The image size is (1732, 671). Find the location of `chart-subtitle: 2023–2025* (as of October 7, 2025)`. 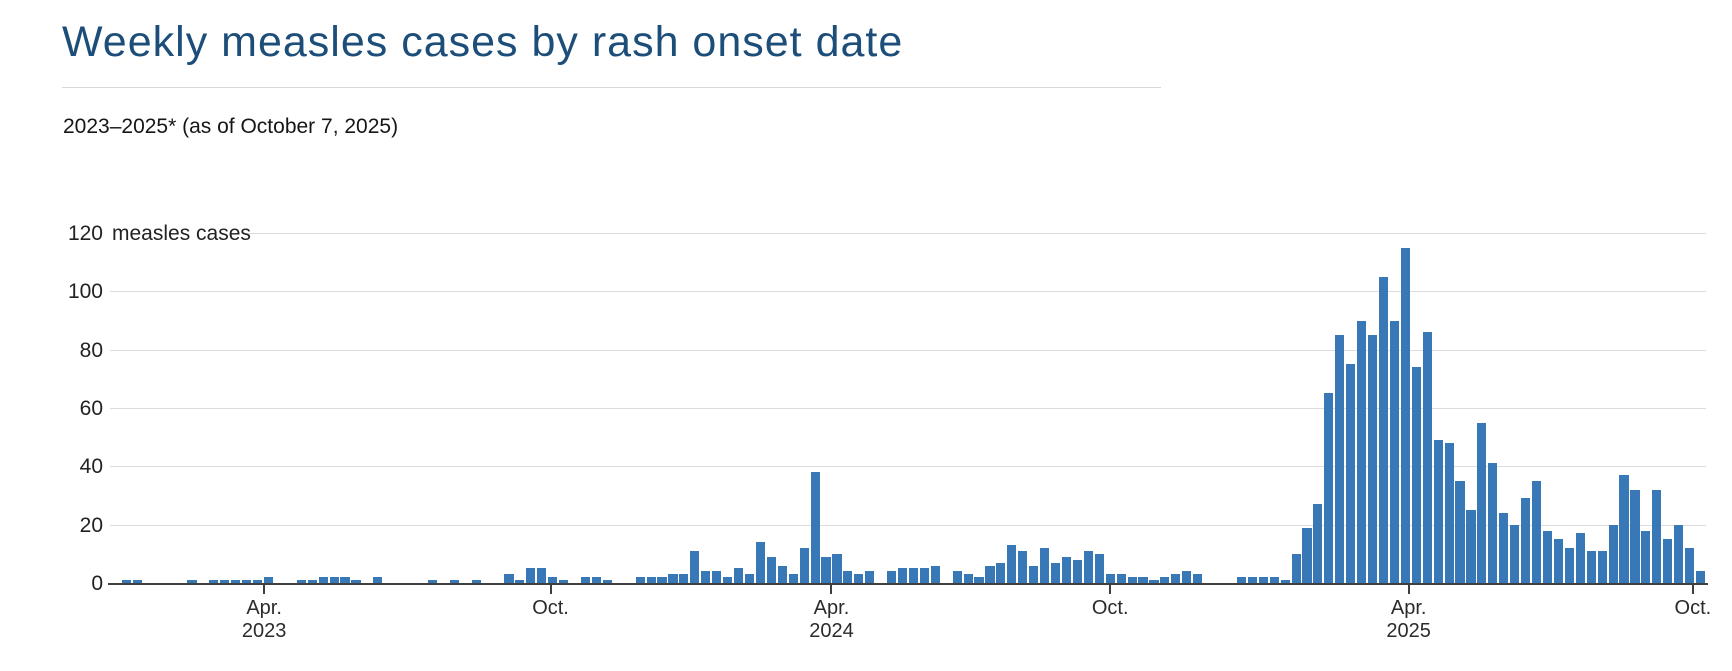

chart-subtitle: 2023–2025* (as of October 7, 2025) is located at coordinates (231, 126).